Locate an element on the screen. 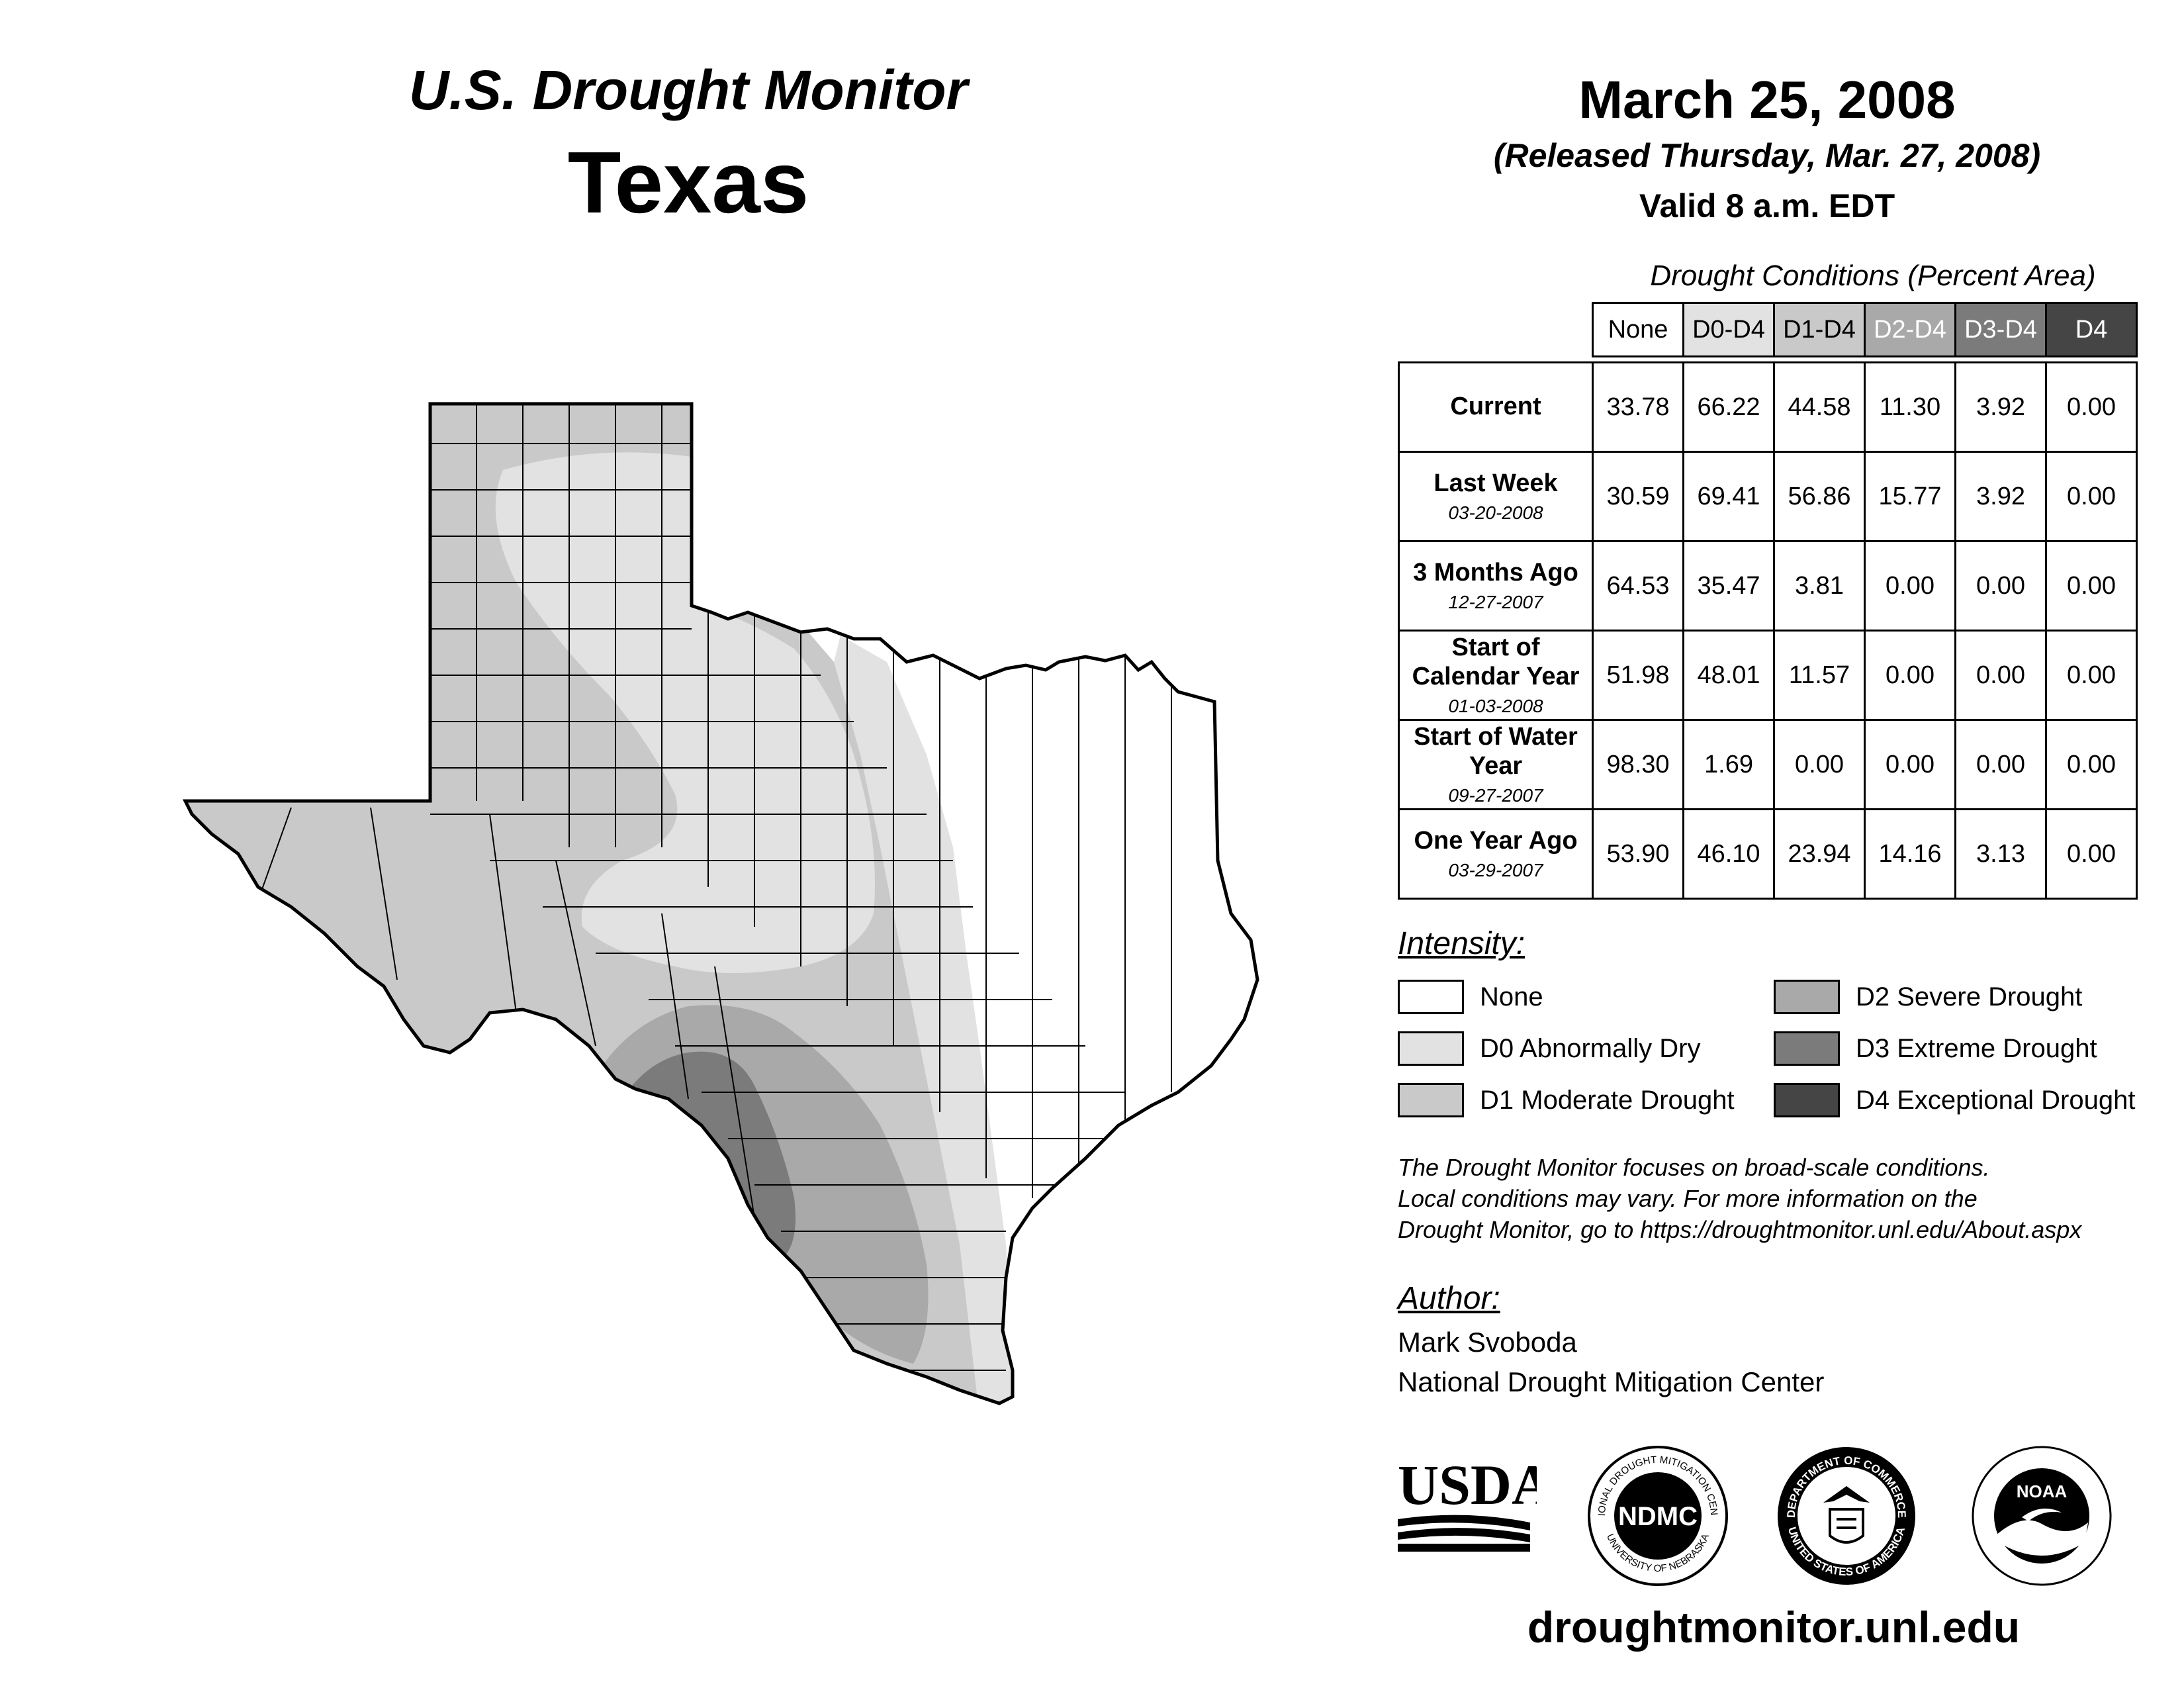 This screenshot has width=2184, height=1688. table-cell: 14.16 is located at coordinates (1910, 854).